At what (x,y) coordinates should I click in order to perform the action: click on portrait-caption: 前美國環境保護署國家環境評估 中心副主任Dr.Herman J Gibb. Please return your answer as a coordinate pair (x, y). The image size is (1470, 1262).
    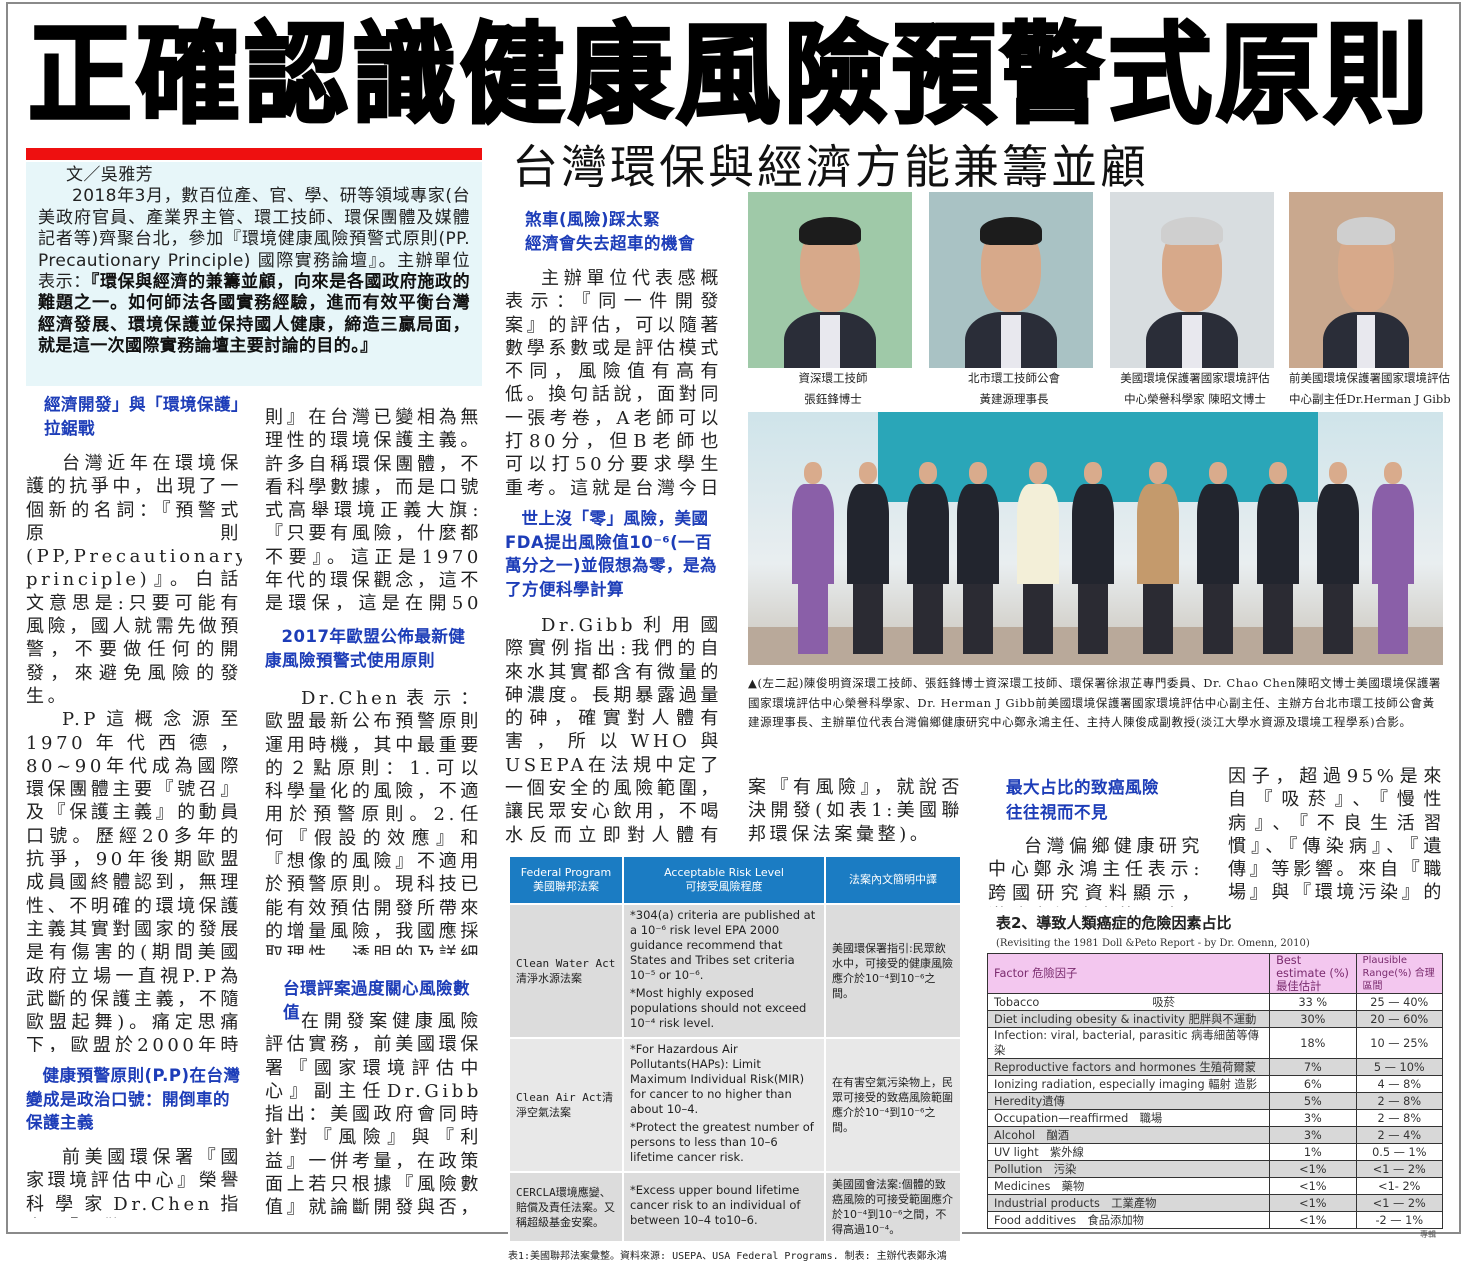
    Looking at the image, I should click on (1370, 389).